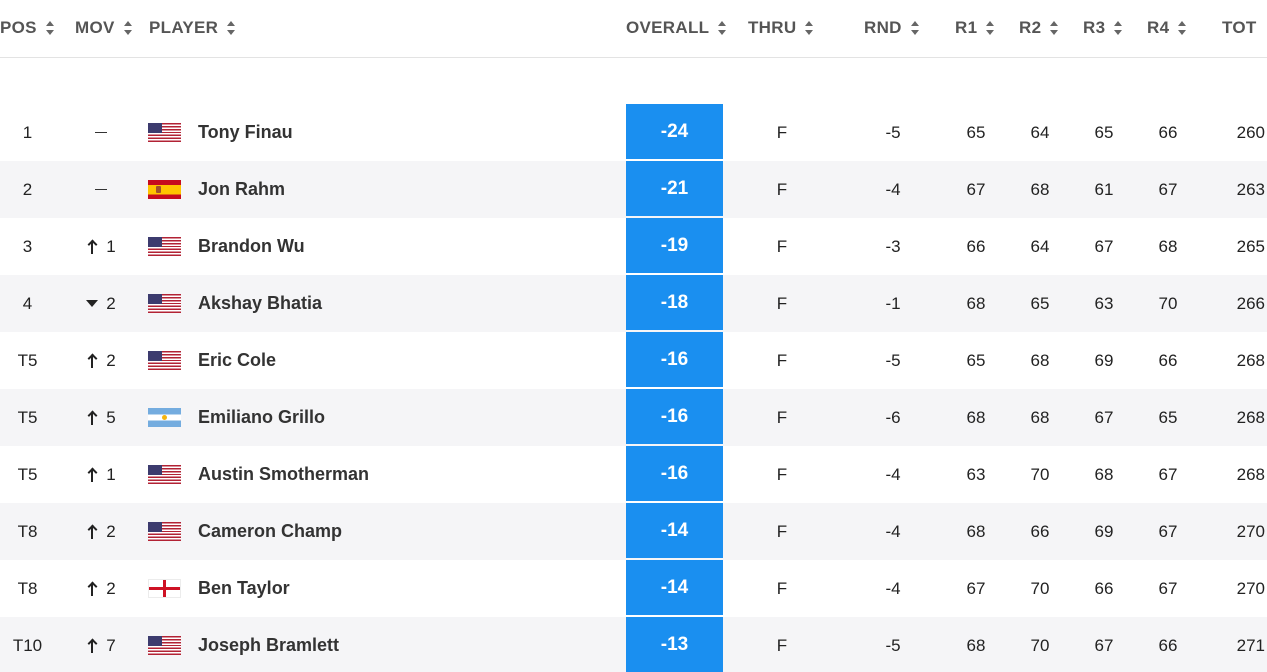  I want to click on player-name: Ben Taylor, so click(244, 588).